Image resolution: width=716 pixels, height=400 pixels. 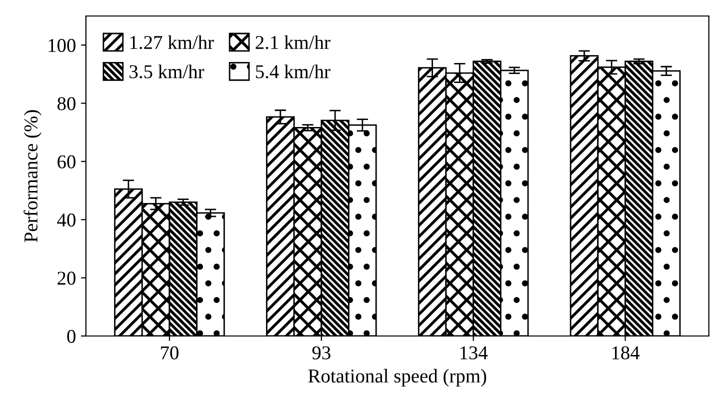 I want to click on x-tick-label: 184, so click(x=626, y=353).